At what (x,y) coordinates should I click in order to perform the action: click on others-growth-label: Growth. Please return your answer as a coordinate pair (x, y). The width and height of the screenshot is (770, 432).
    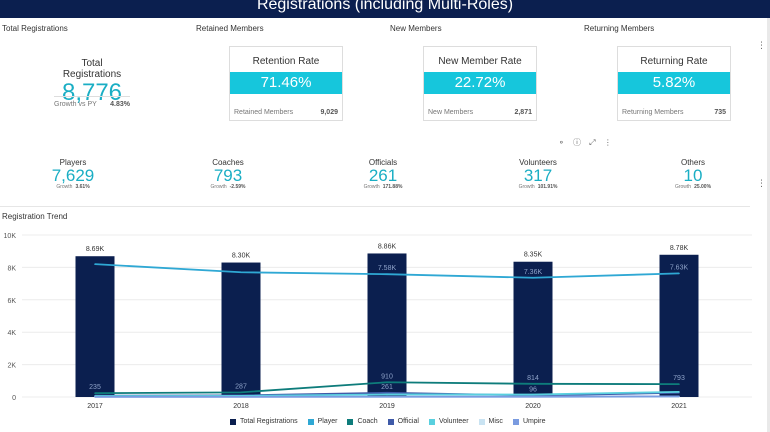
    Looking at the image, I should click on (683, 187).